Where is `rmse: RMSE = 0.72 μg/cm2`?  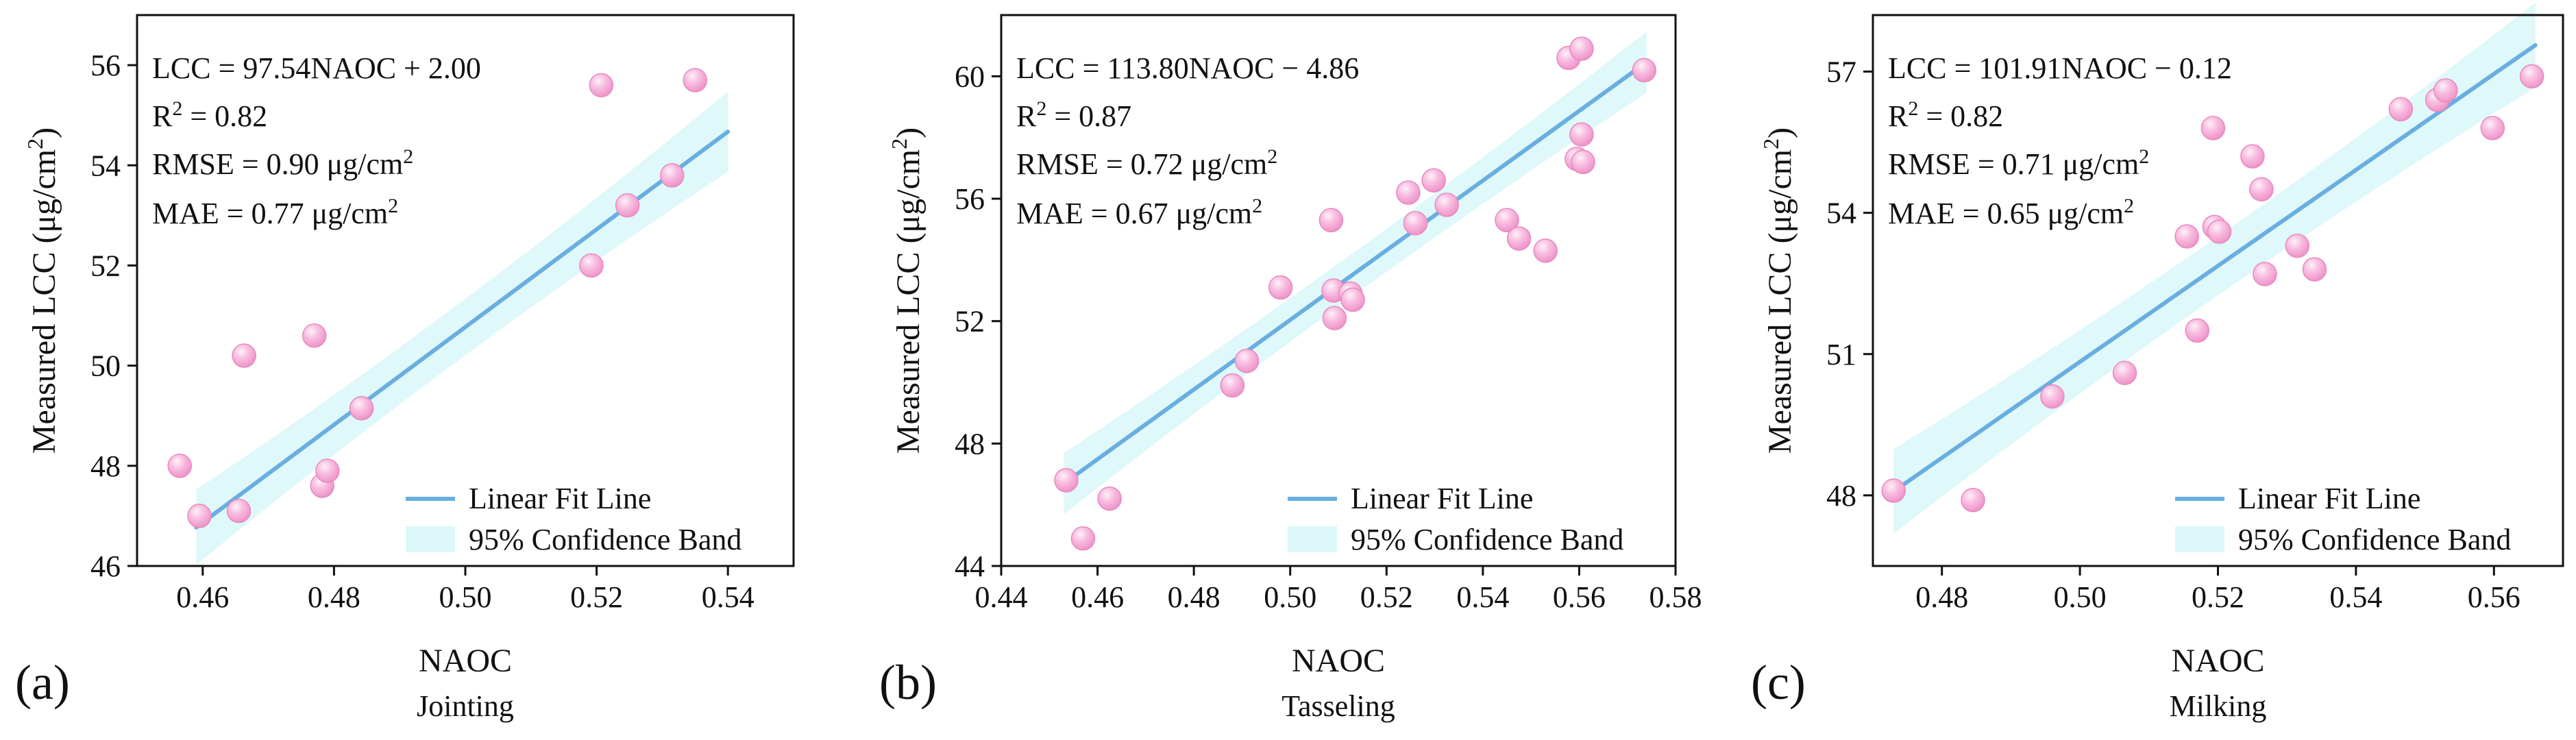
rmse: RMSE = 0.72 μg/cm2 is located at coordinates (1147, 163).